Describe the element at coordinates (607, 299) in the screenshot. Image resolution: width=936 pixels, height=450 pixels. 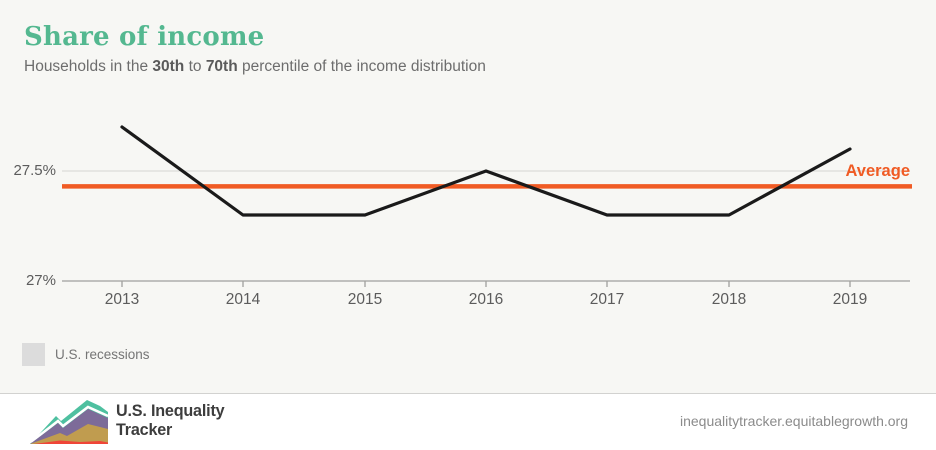
I see `x-axis-label-2017: 2017` at that location.